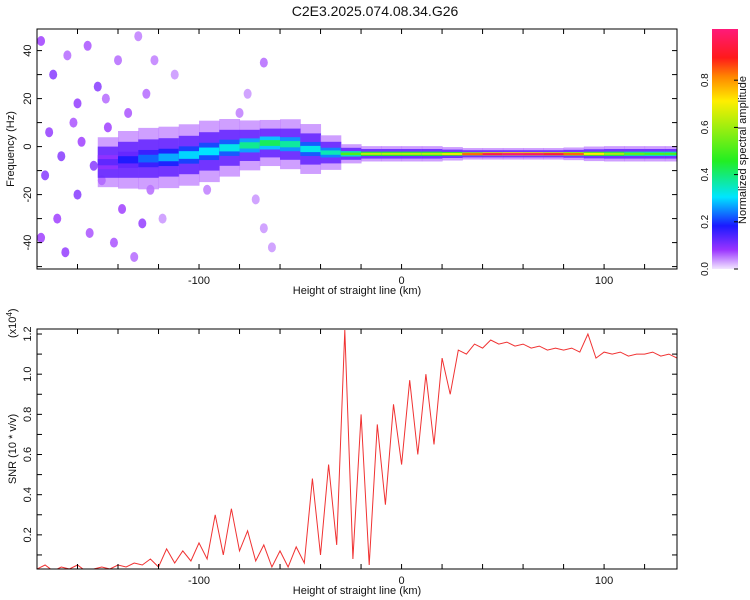  Describe the element at coordinates (28, 414) in the screenshot. I see `bottom-y-tick-label: 0.8` at that location.